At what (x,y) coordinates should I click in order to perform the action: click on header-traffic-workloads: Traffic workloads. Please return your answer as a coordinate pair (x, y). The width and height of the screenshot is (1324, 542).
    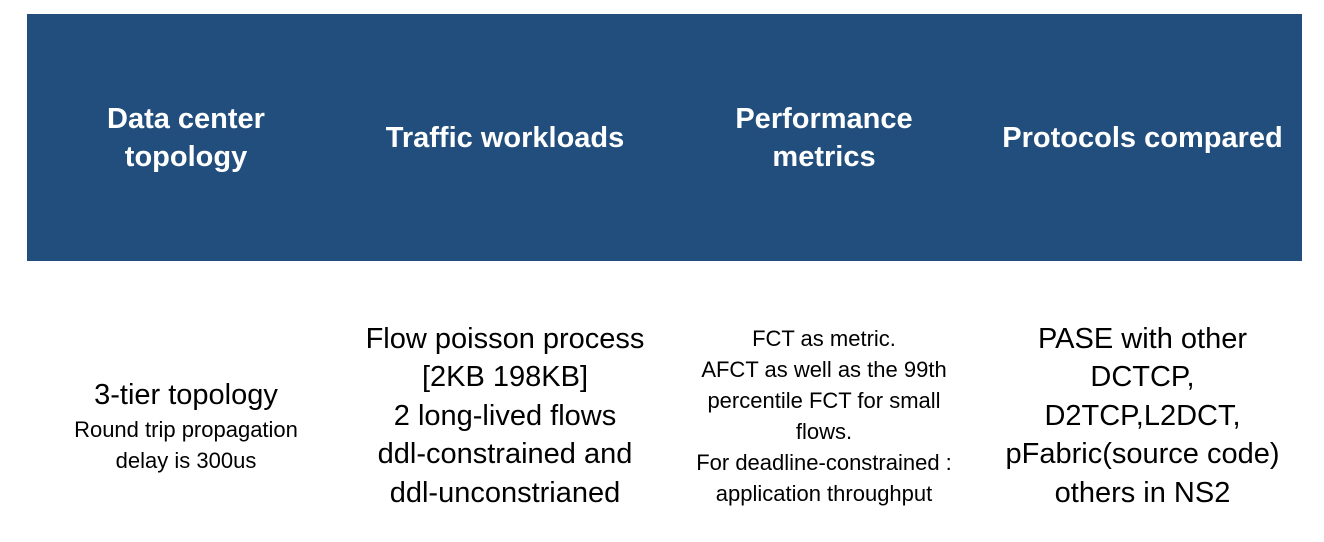
    Looking at the image, I should click on (505, 137).